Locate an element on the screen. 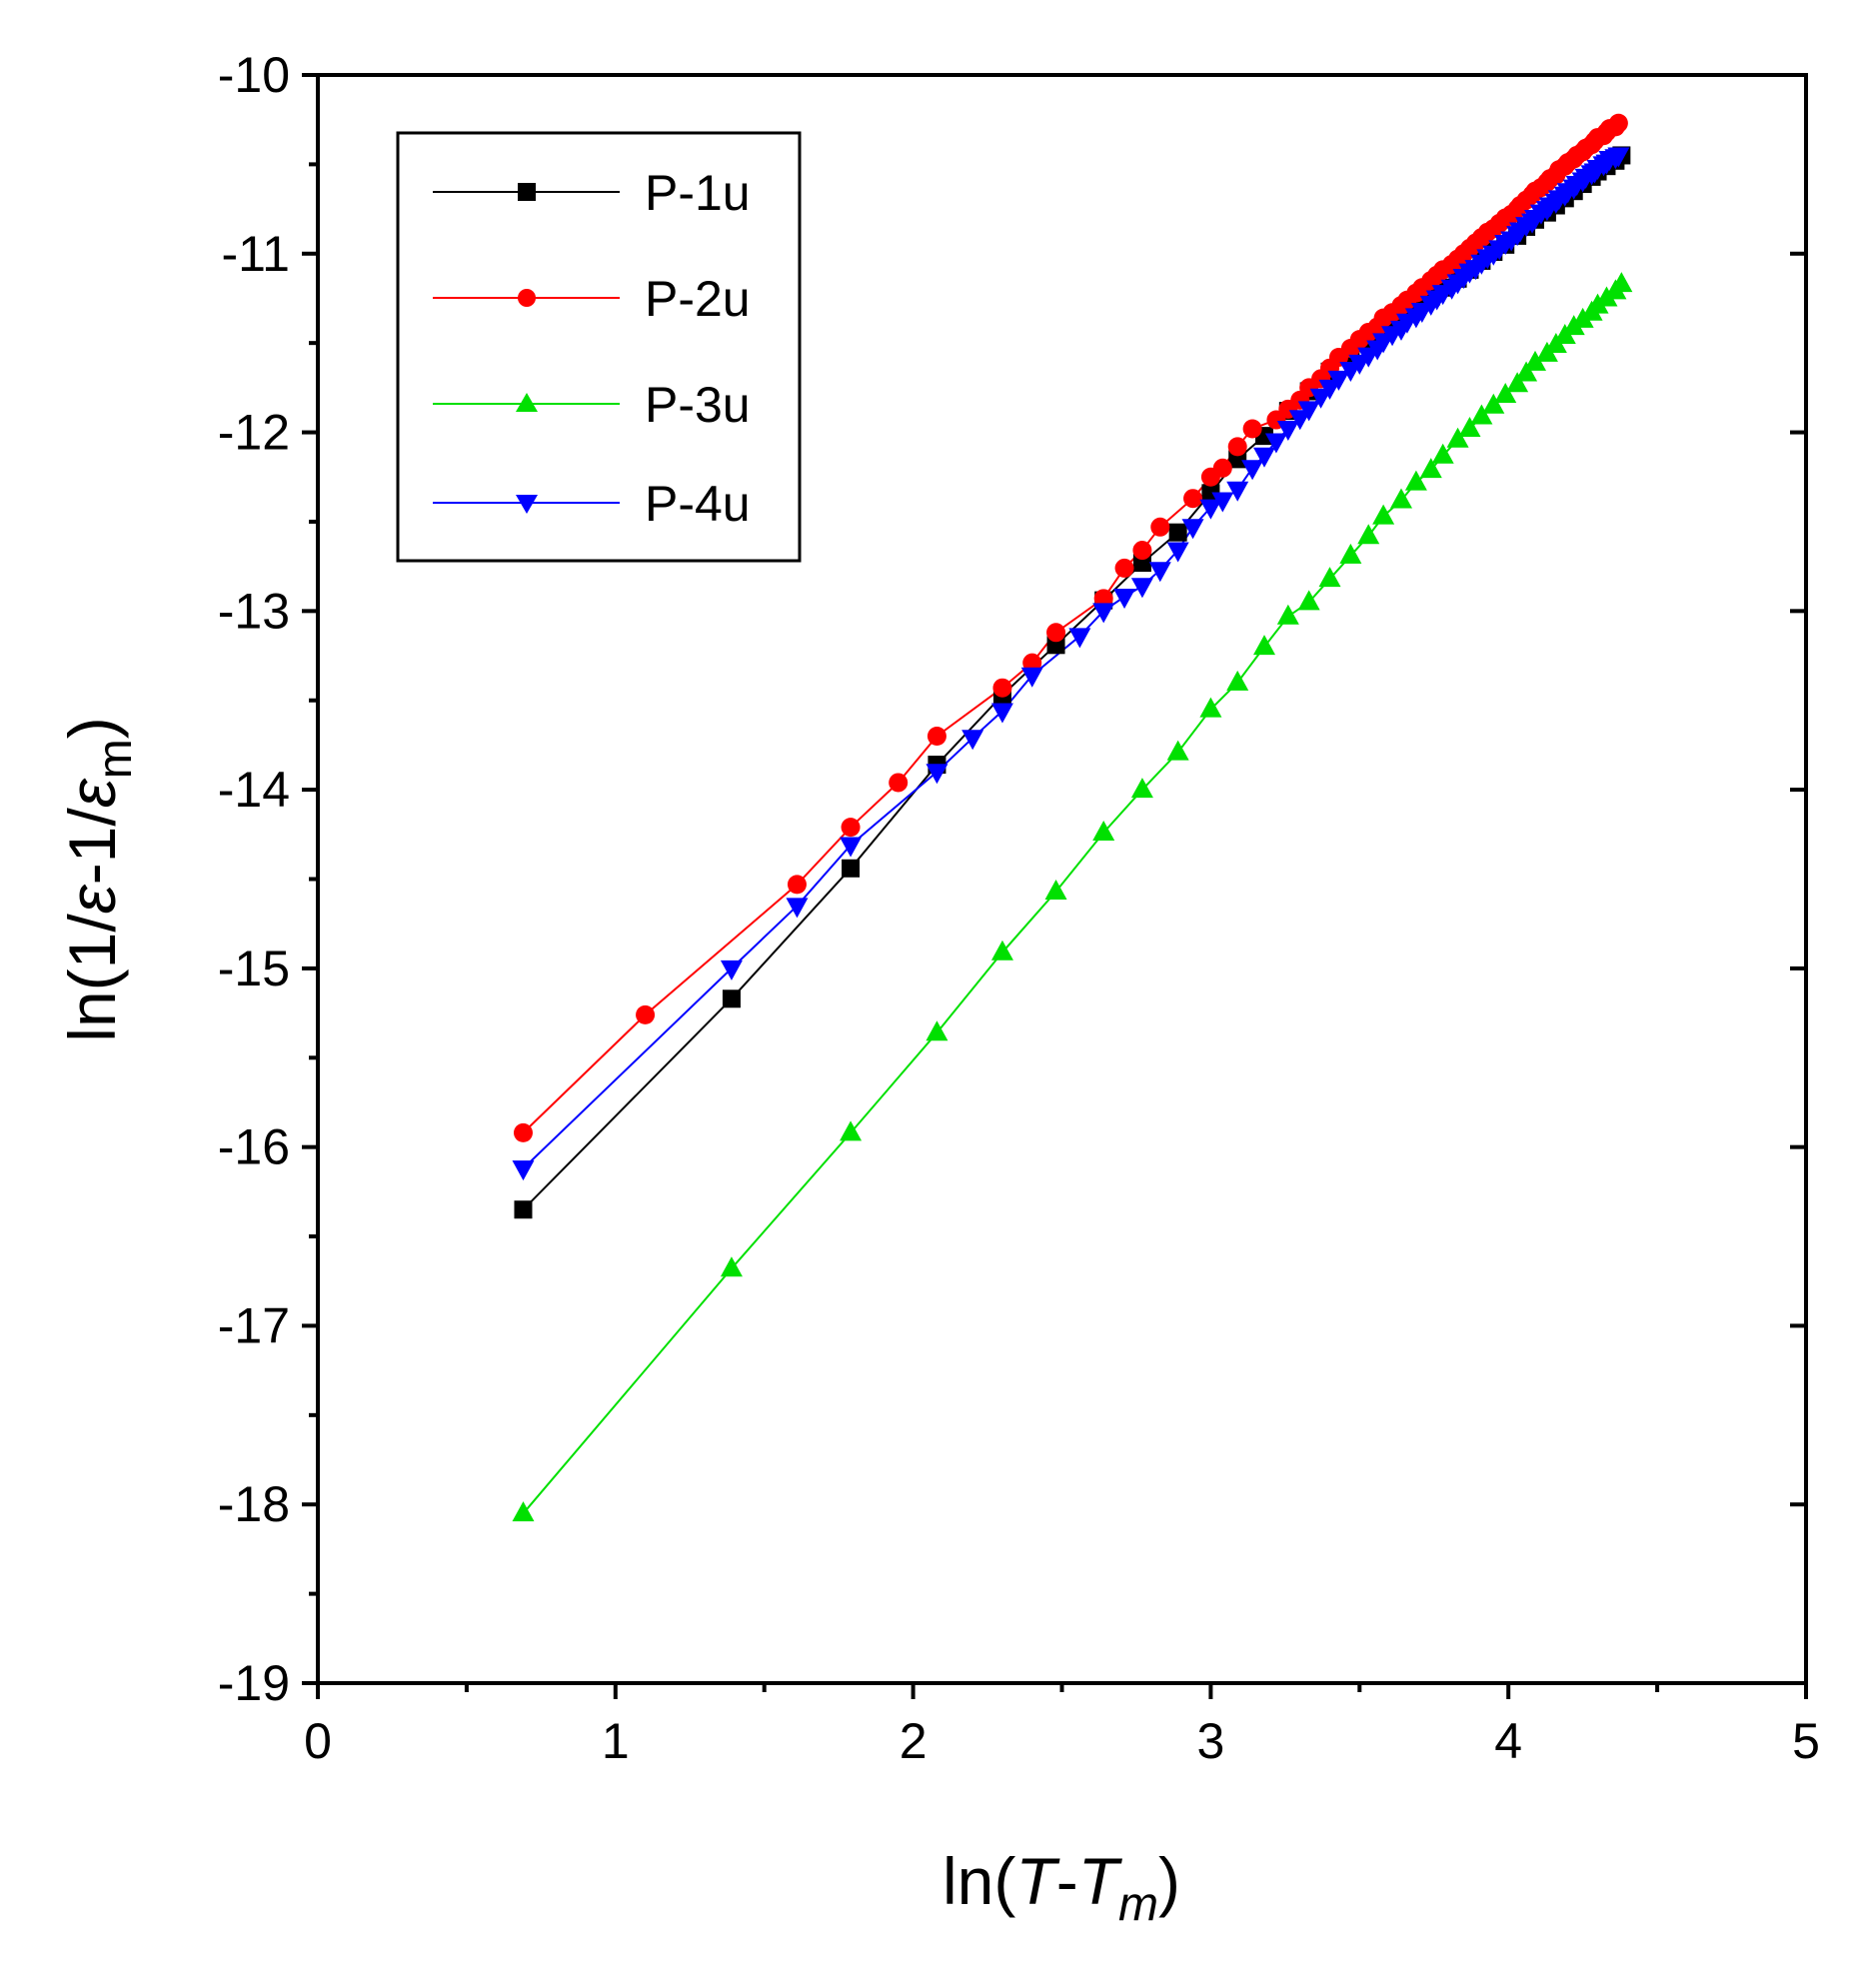 Image resolution: width=1876 pixels, height=1977 pixels. x-title-part-1: ln( is located at coordinates (978, 1881).